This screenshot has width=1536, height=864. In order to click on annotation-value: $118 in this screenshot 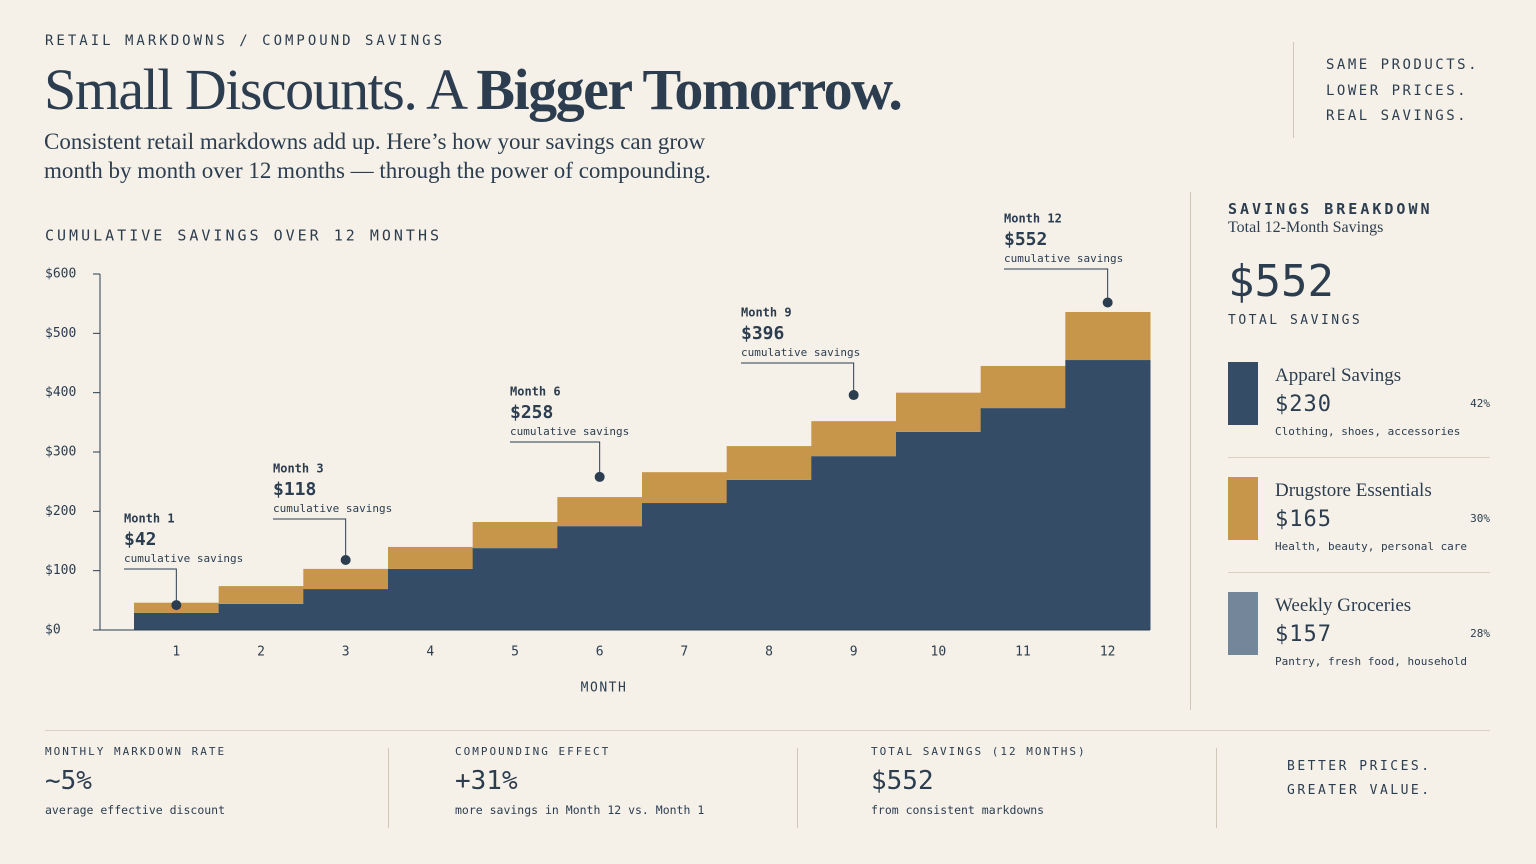, I will do `click(294, 489)`.